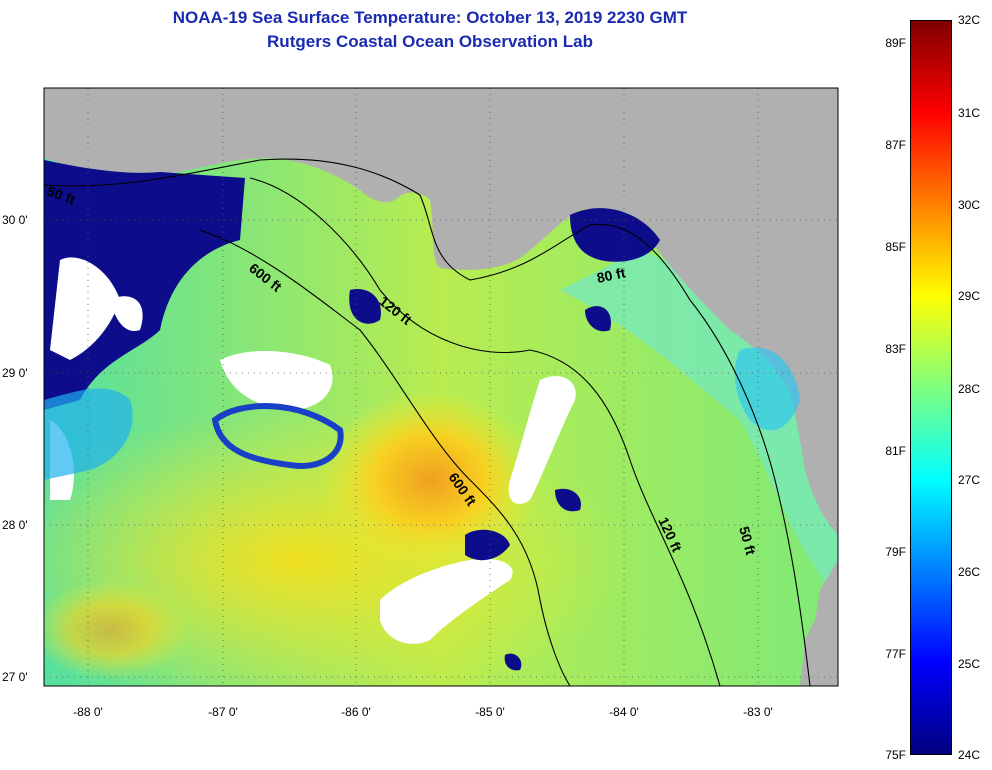 The height and width of the screenshot is (770, 992). I want to click on lat-label-28: 28 0', so click(15, 525).